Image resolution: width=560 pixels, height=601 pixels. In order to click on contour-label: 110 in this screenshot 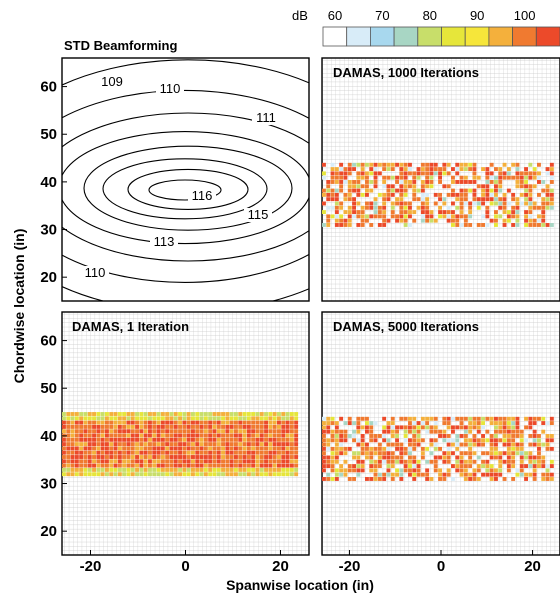, I will do `click(95, 272)`.